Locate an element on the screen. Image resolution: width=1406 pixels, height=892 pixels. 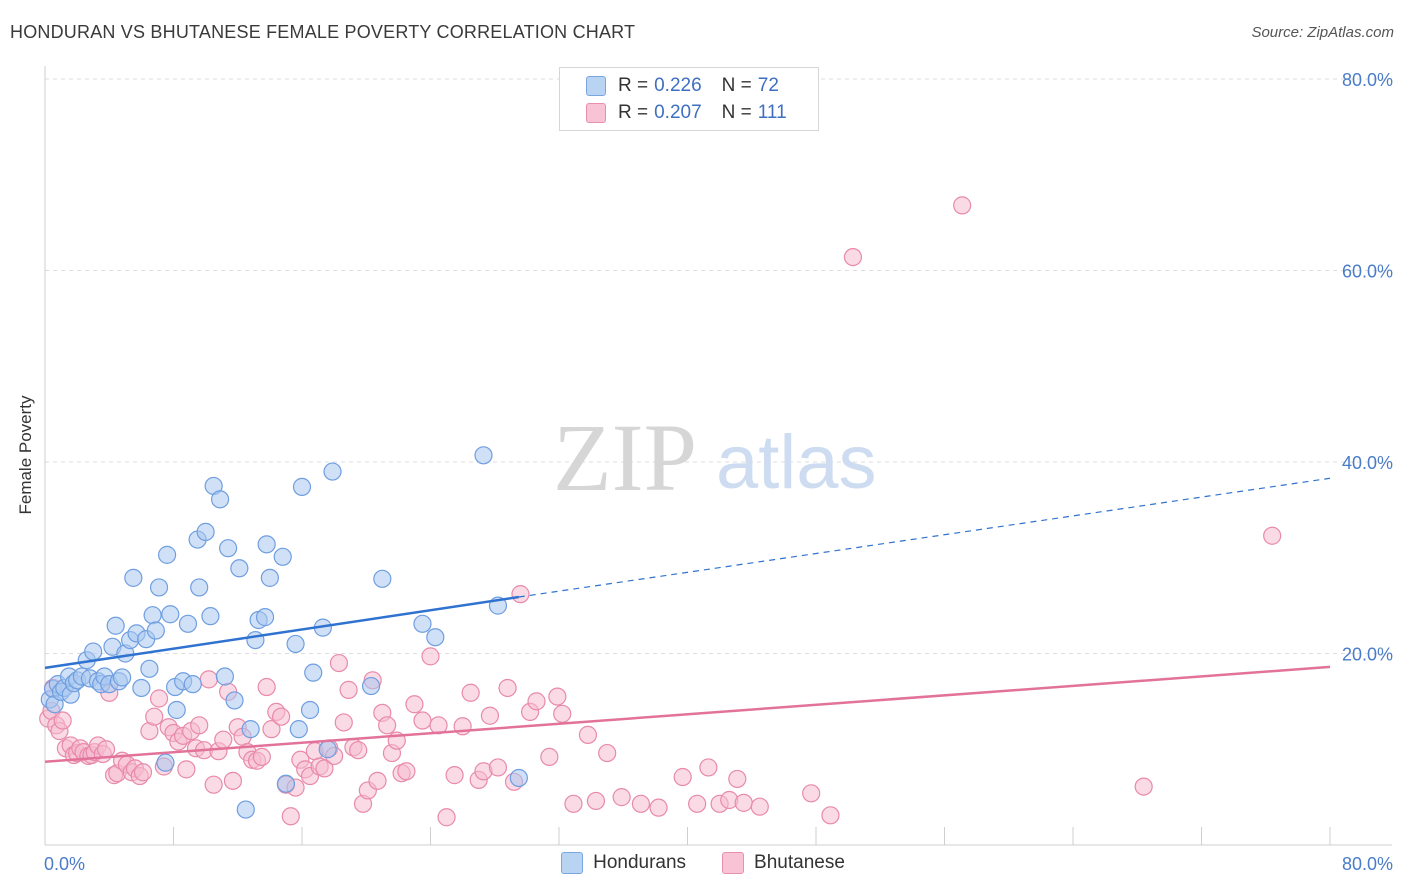
legend-n-value-hondurans: 72 is located at coordinates (768, 85).